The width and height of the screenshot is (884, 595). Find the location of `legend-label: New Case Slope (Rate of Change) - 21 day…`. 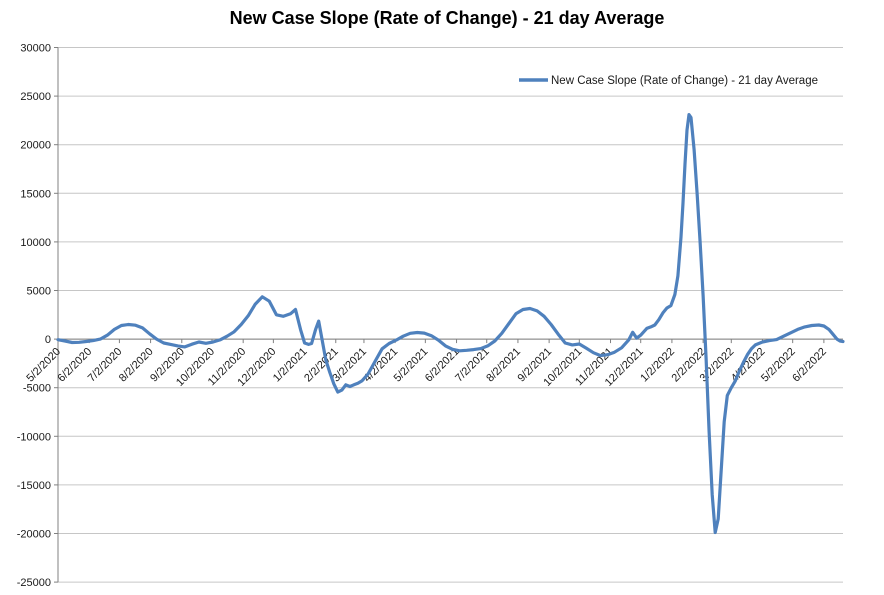

legend-label: New Case Slope (Rate of Change) - 21 day… is located at coordinates (684, 81).